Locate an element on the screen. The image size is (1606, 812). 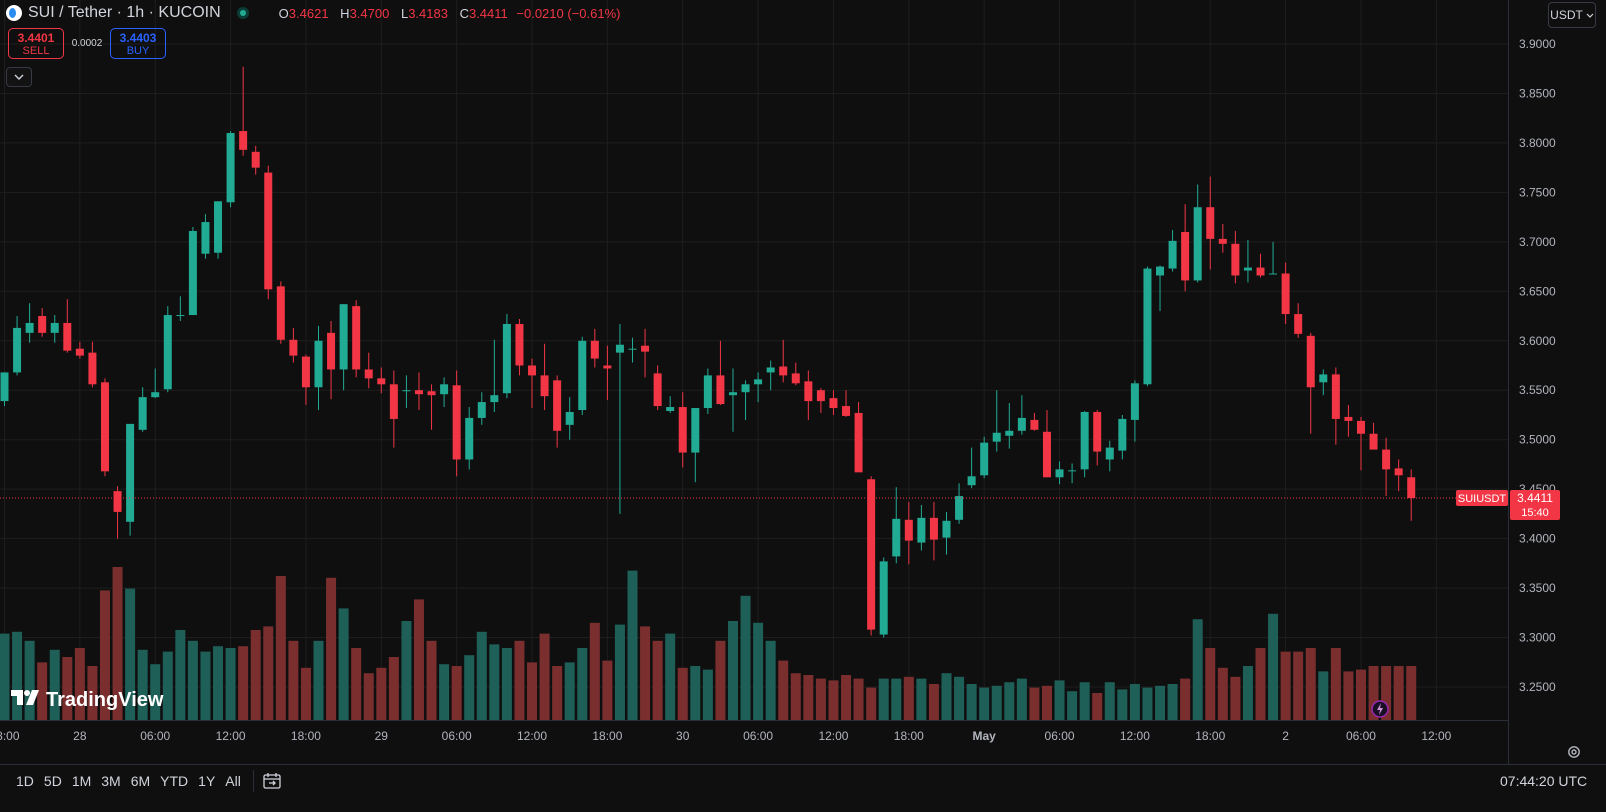
collapse-legend-button is located at coordinates (19, 77).